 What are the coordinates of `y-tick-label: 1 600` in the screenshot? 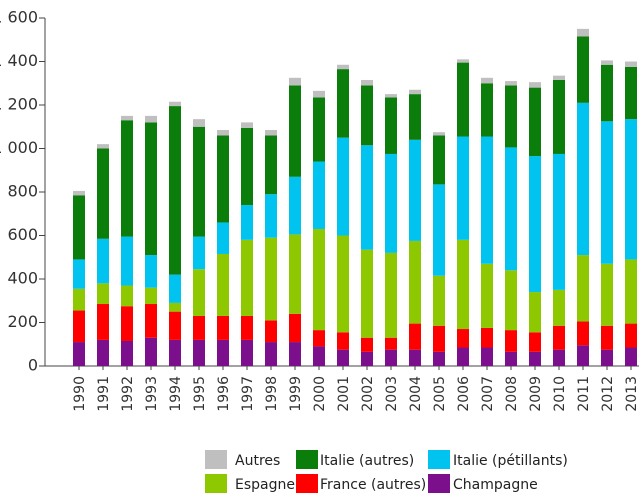 It's located at (19, 17).